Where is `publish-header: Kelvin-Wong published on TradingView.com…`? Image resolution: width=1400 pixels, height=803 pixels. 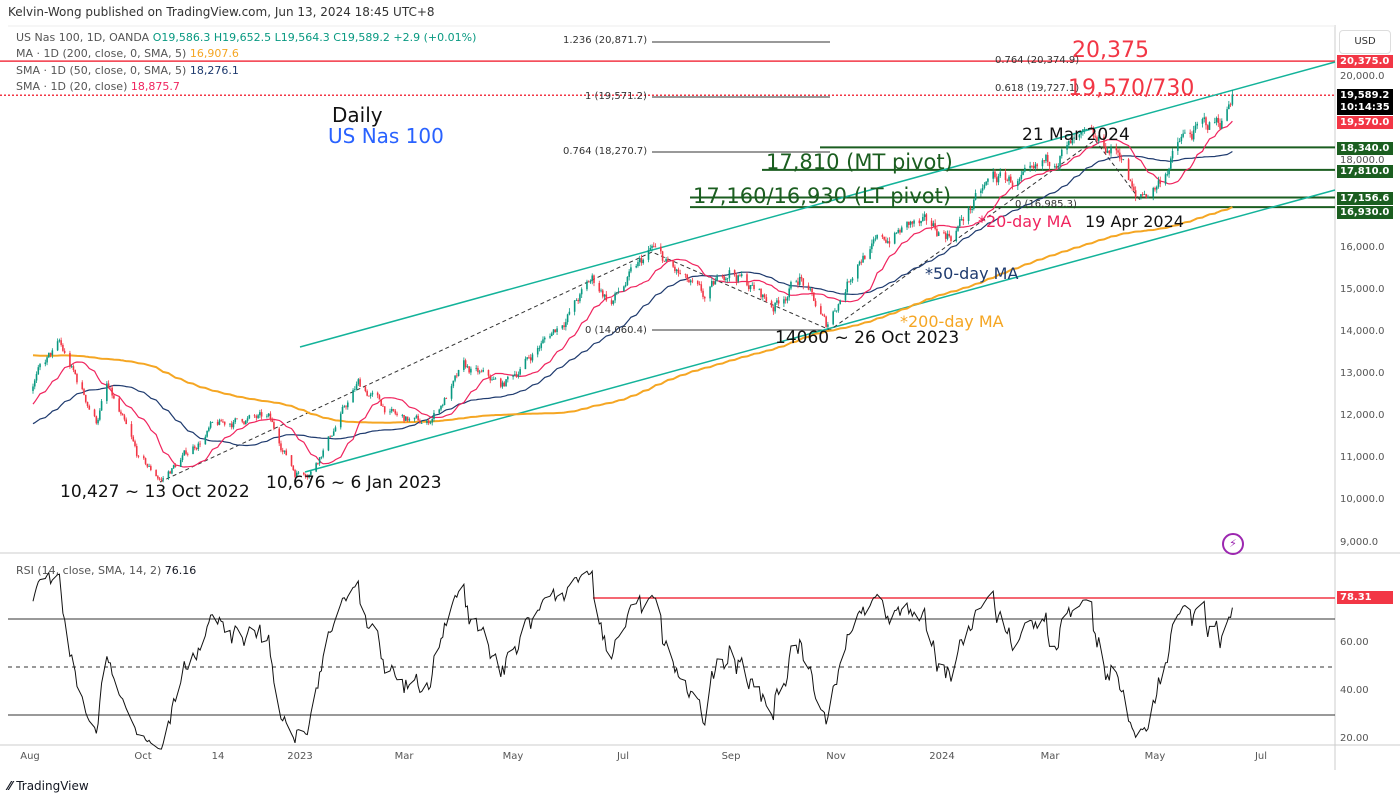 publish-header: Kelvin-Wong published on TradingView.com… is located at coordinates (221, 12).